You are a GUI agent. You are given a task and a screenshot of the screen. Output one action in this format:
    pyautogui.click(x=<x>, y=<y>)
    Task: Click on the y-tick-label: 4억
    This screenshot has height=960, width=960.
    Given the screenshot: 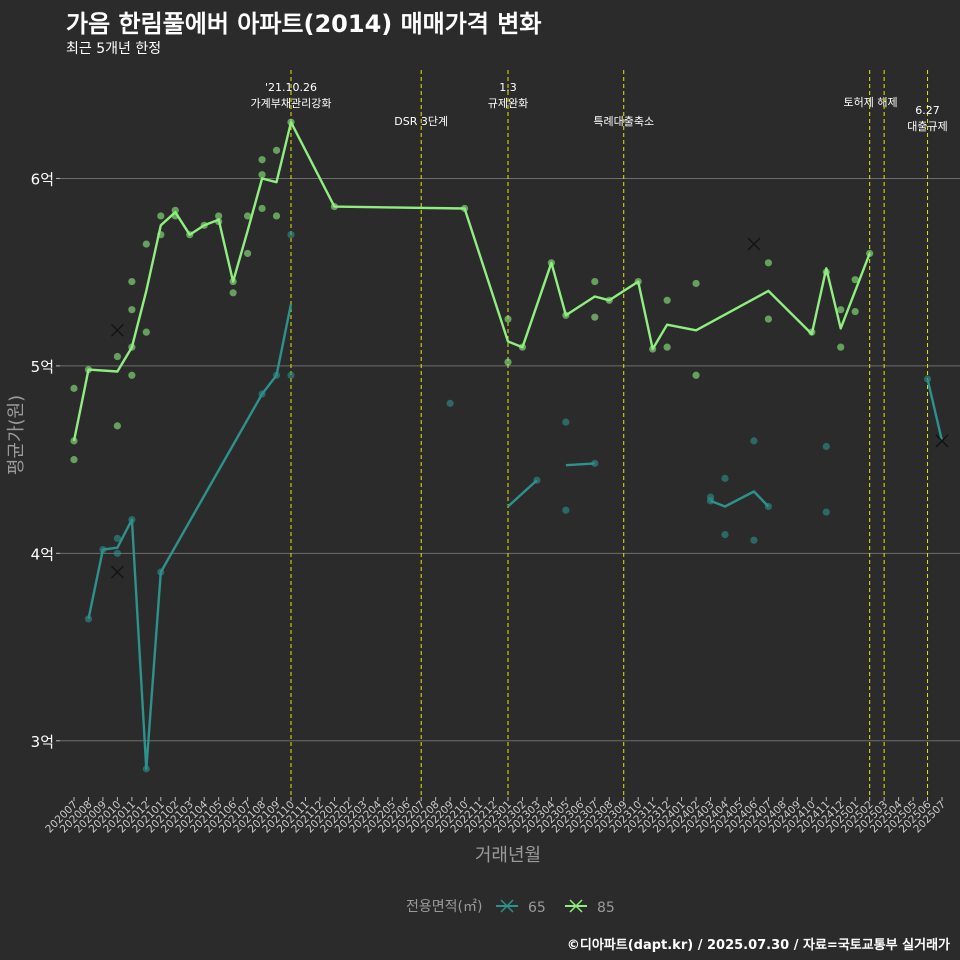 What is the action you would take?
    pyautogui.click(x=42, y=554)
    